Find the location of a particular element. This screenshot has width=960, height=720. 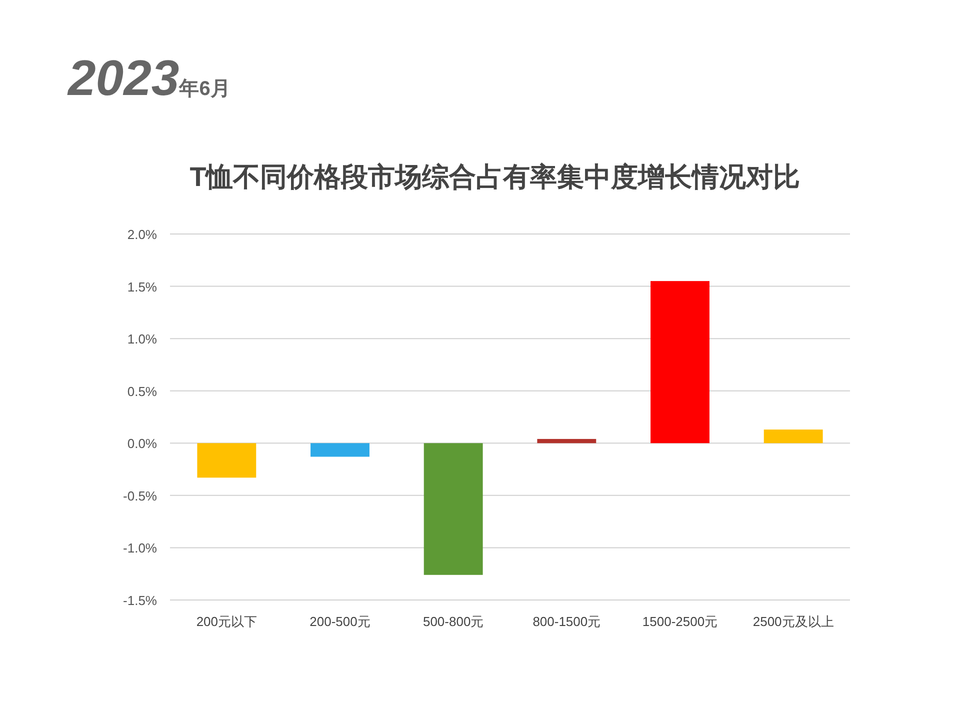

y-tick-label: 1.0% is located at coordinates (142, 339).